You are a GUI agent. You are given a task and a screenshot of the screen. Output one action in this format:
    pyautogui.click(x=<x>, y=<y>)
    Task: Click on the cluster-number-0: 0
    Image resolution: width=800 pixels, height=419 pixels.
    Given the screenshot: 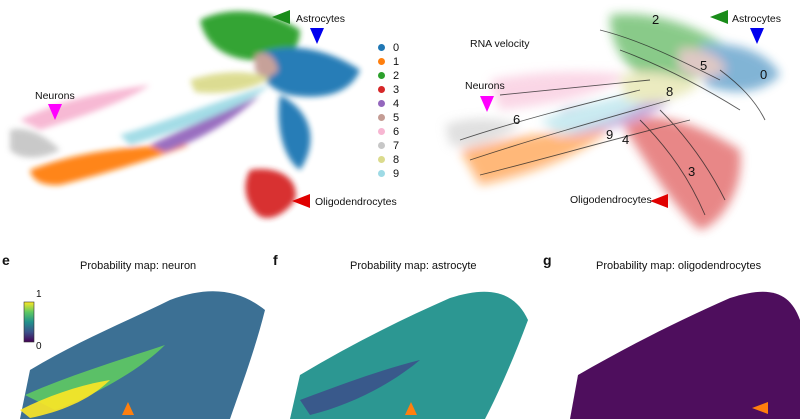 What is the action you would take?
    pyautogui.click(x=764, y=74)
    